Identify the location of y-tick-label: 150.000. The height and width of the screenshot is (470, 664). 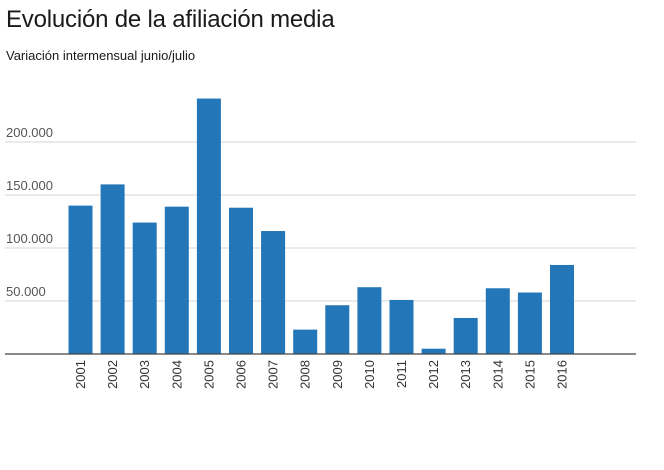
(29, 185).